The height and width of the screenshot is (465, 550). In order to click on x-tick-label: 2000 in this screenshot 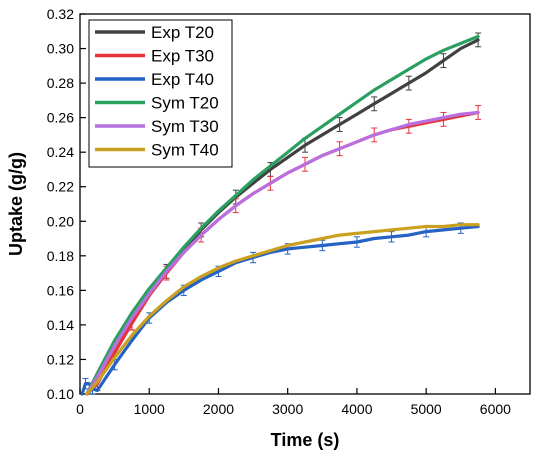, I will do `click(218, 409)`.